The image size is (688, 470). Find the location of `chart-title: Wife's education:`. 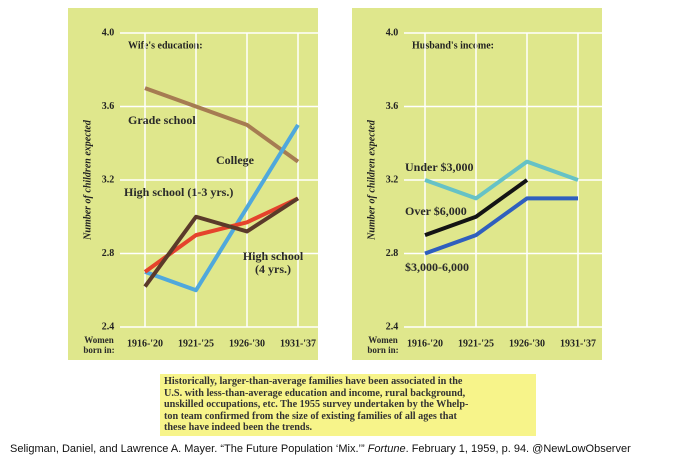

chart-title: Wife's education: is located at coordinates (165, 45).